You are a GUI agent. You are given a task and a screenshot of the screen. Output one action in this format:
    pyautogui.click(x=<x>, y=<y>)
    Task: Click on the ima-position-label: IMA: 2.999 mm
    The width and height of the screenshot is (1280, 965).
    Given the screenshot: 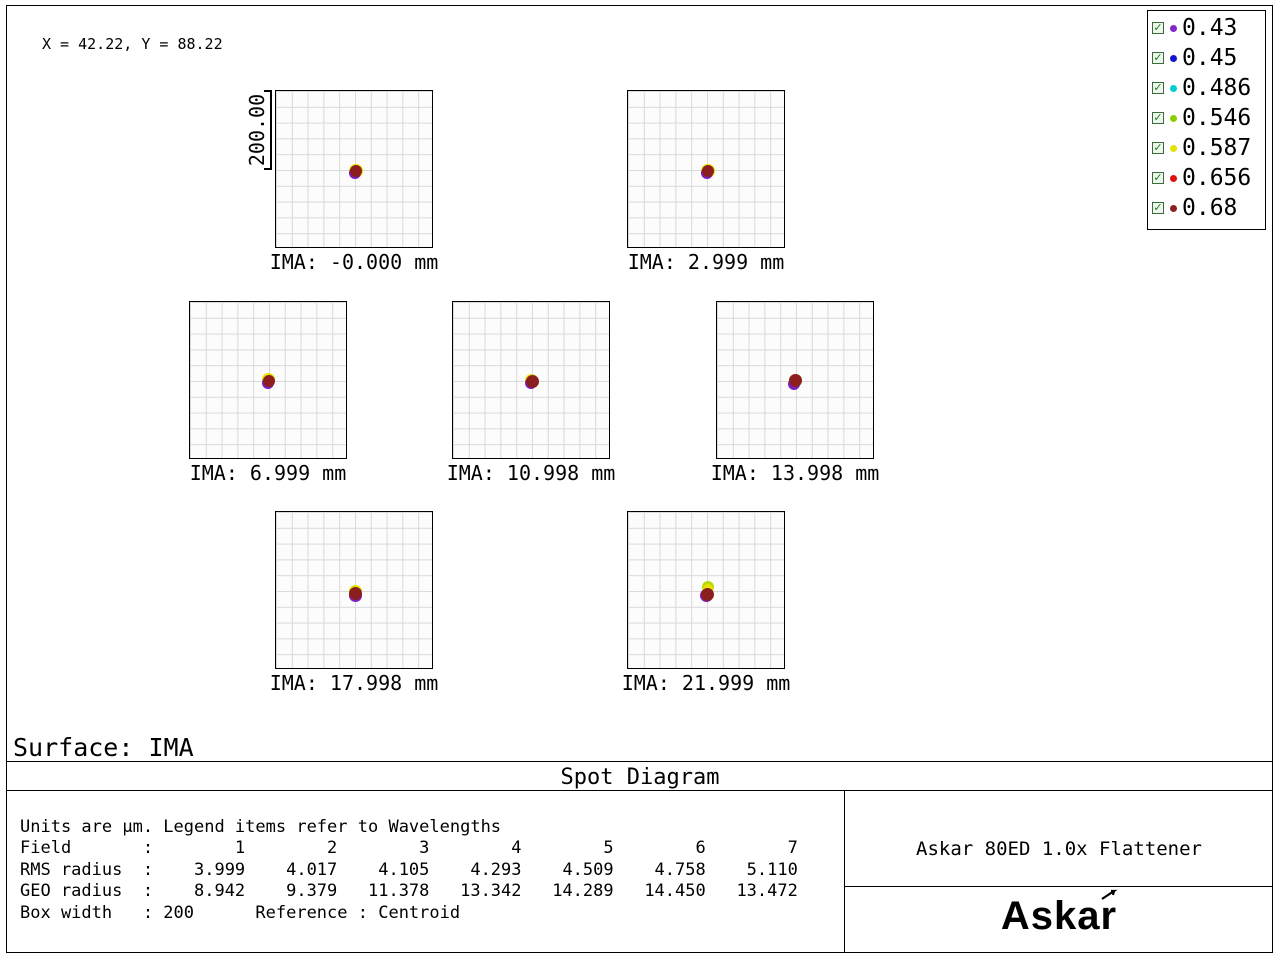 What is the action you would take?
    pyautogui.click(x=706, y=262)
    